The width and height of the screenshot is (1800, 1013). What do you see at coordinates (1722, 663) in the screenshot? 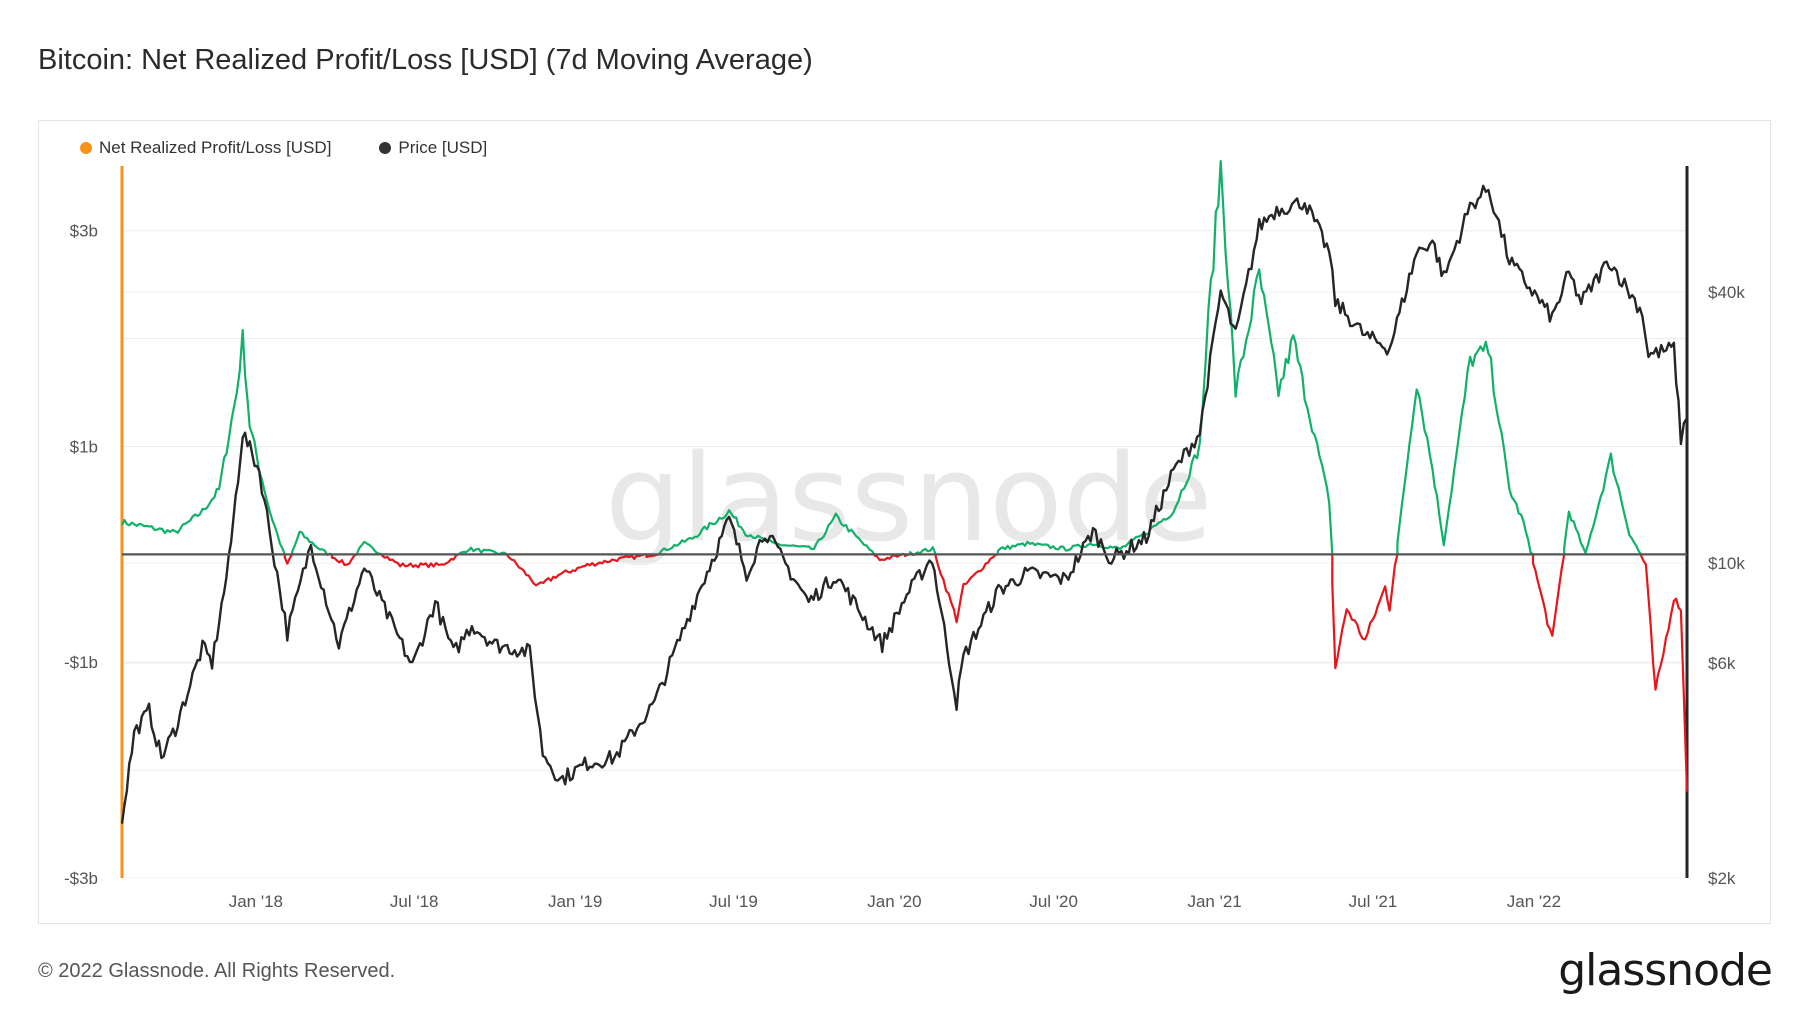
I see `y-right-tick-label: $6k` at bounding box center [1722, 663].